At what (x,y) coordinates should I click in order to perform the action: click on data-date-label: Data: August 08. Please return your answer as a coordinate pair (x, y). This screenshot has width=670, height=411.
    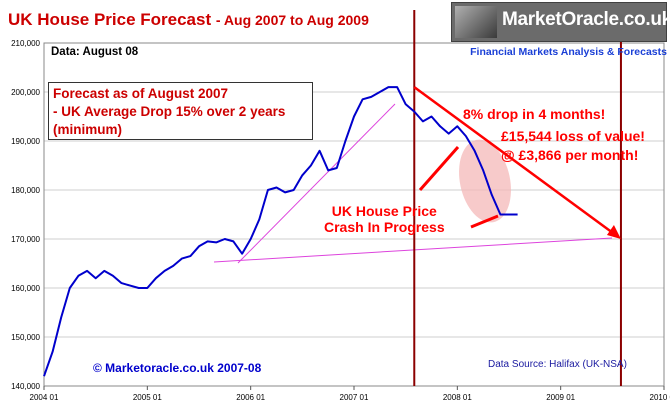
    Looking at the image, I should click on (95, 52).